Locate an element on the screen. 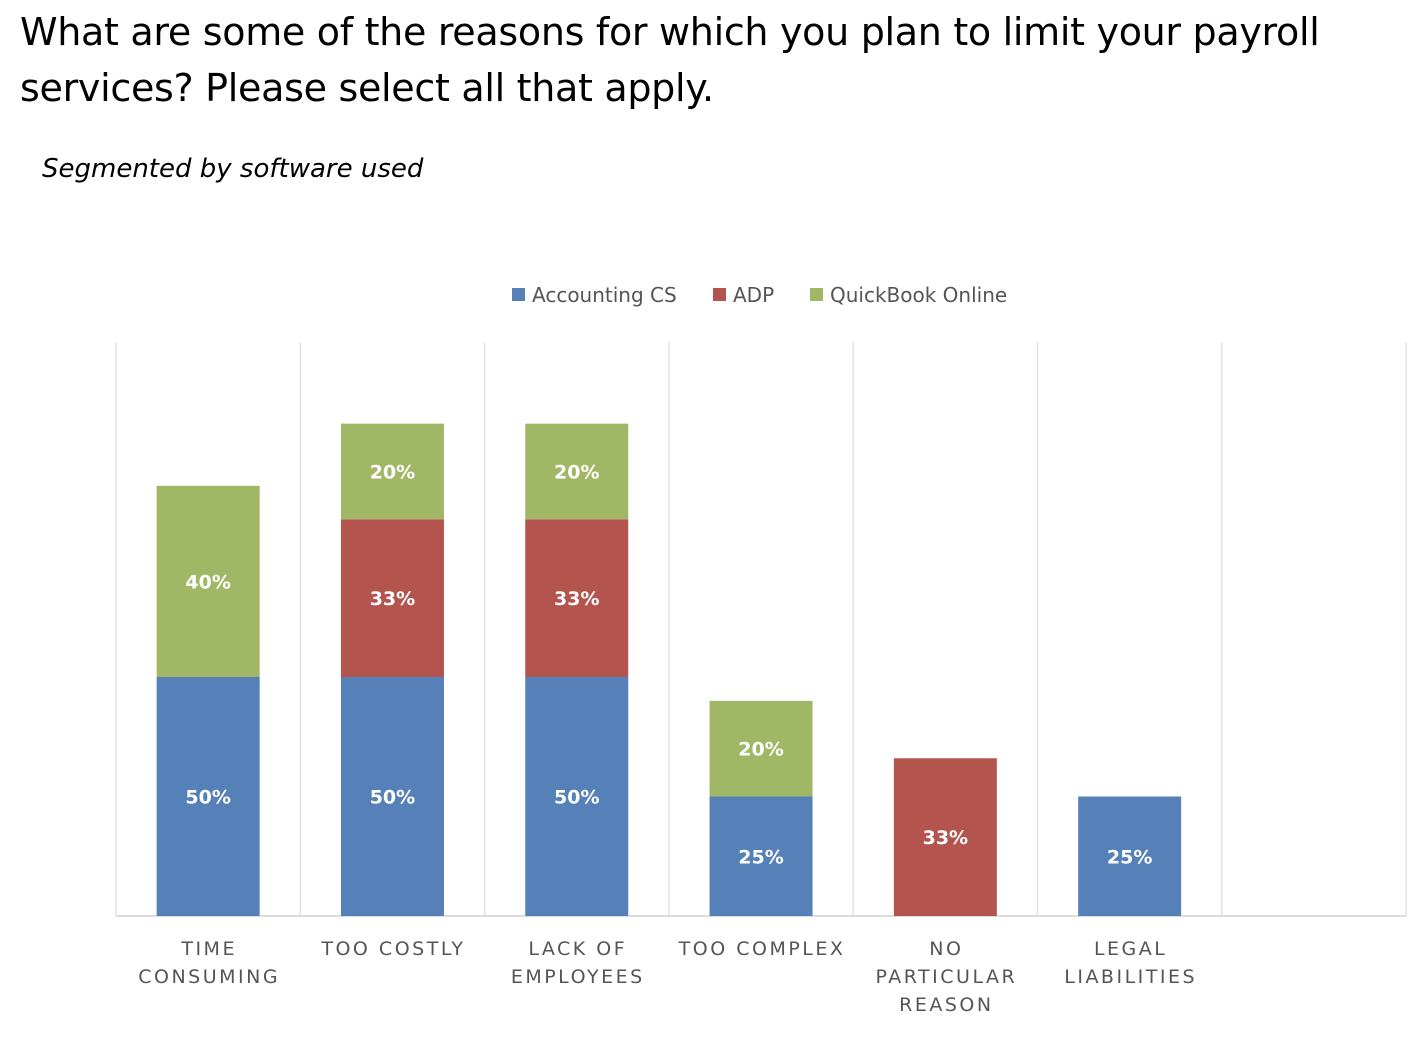 This screenshot has width=1428, height=1042. legend-label: QuickBook Online is located at coordinates (918, 295).